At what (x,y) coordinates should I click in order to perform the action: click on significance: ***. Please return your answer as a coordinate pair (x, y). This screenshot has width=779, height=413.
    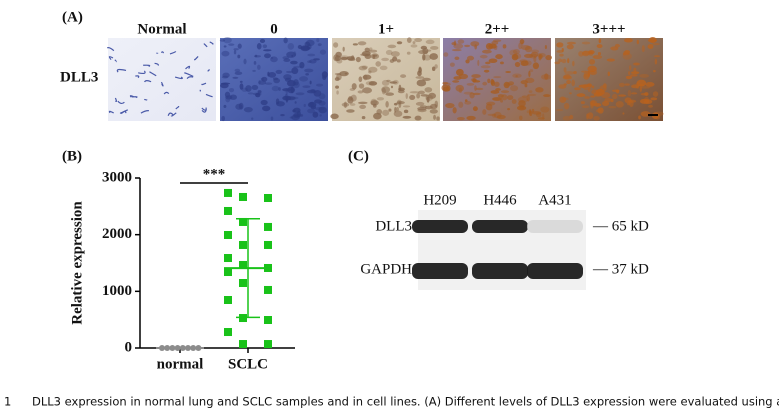
    Looking at the image, I should click on (214, 174).